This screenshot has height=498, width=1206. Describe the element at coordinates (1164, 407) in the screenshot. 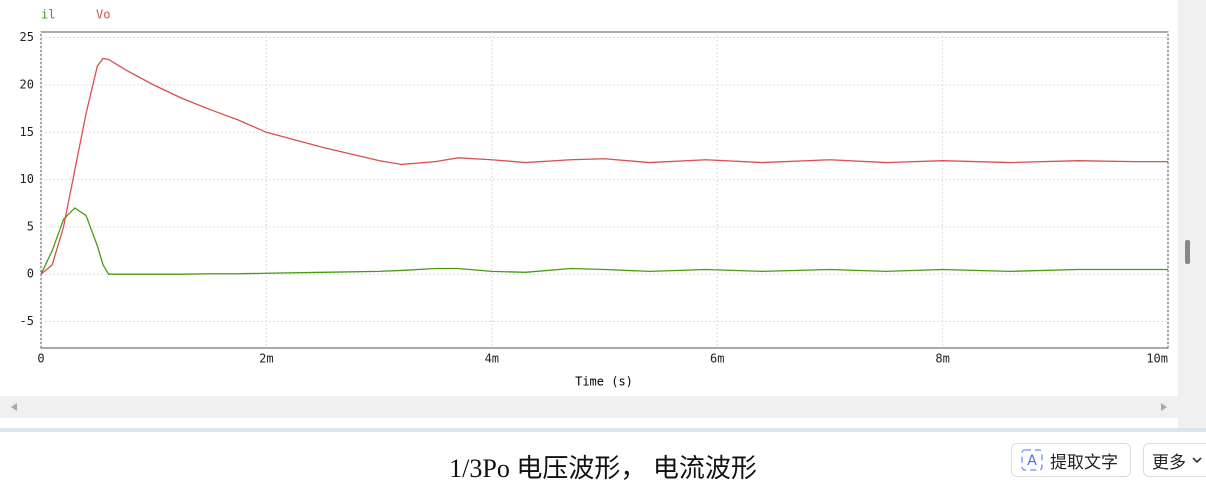

I see `scroll-right` at that location.